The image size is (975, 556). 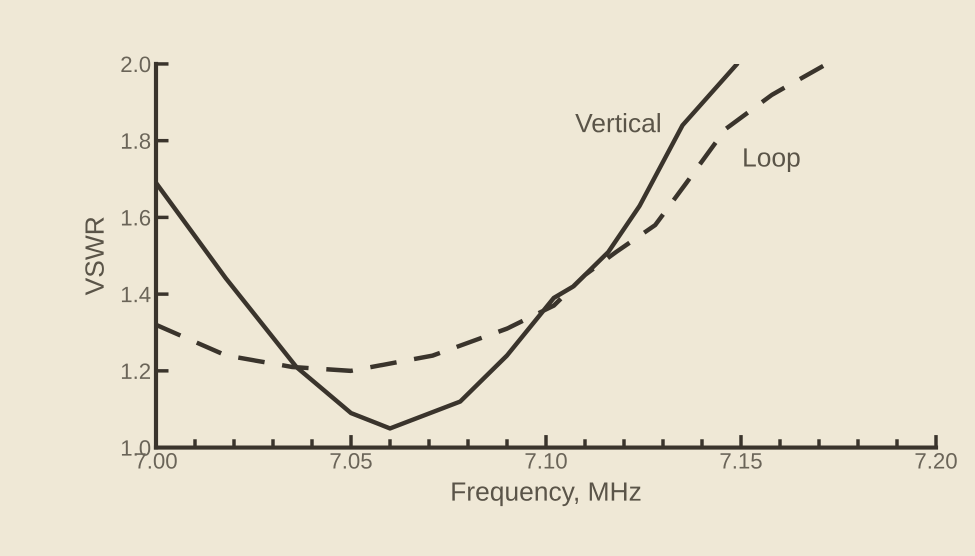 I want to click on x-tick-label: 7.05, so click(x=351, y=461).